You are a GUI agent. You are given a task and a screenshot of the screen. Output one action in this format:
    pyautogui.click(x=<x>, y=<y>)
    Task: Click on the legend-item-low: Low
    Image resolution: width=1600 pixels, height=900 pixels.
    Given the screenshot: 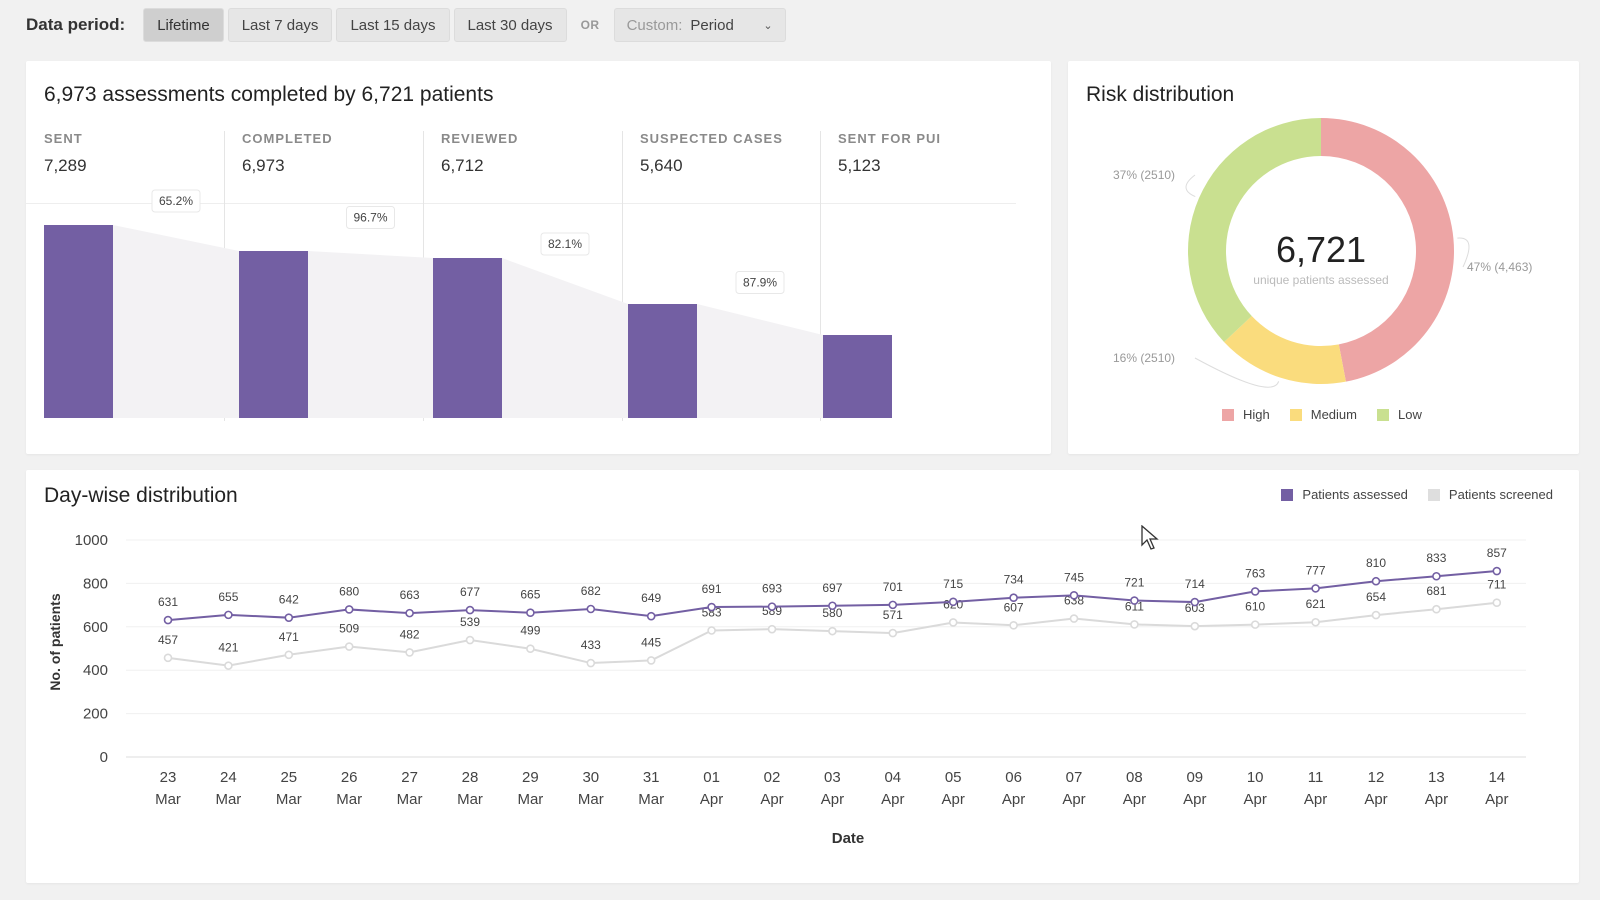 What is the action you would take?
    pyautogui.click(x=1399, y=414)
    